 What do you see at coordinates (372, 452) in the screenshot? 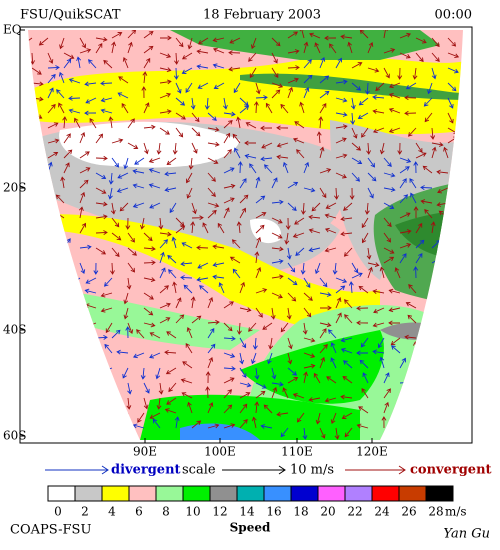
I see `lon-label: 120E` at bounding box center [372, 452].